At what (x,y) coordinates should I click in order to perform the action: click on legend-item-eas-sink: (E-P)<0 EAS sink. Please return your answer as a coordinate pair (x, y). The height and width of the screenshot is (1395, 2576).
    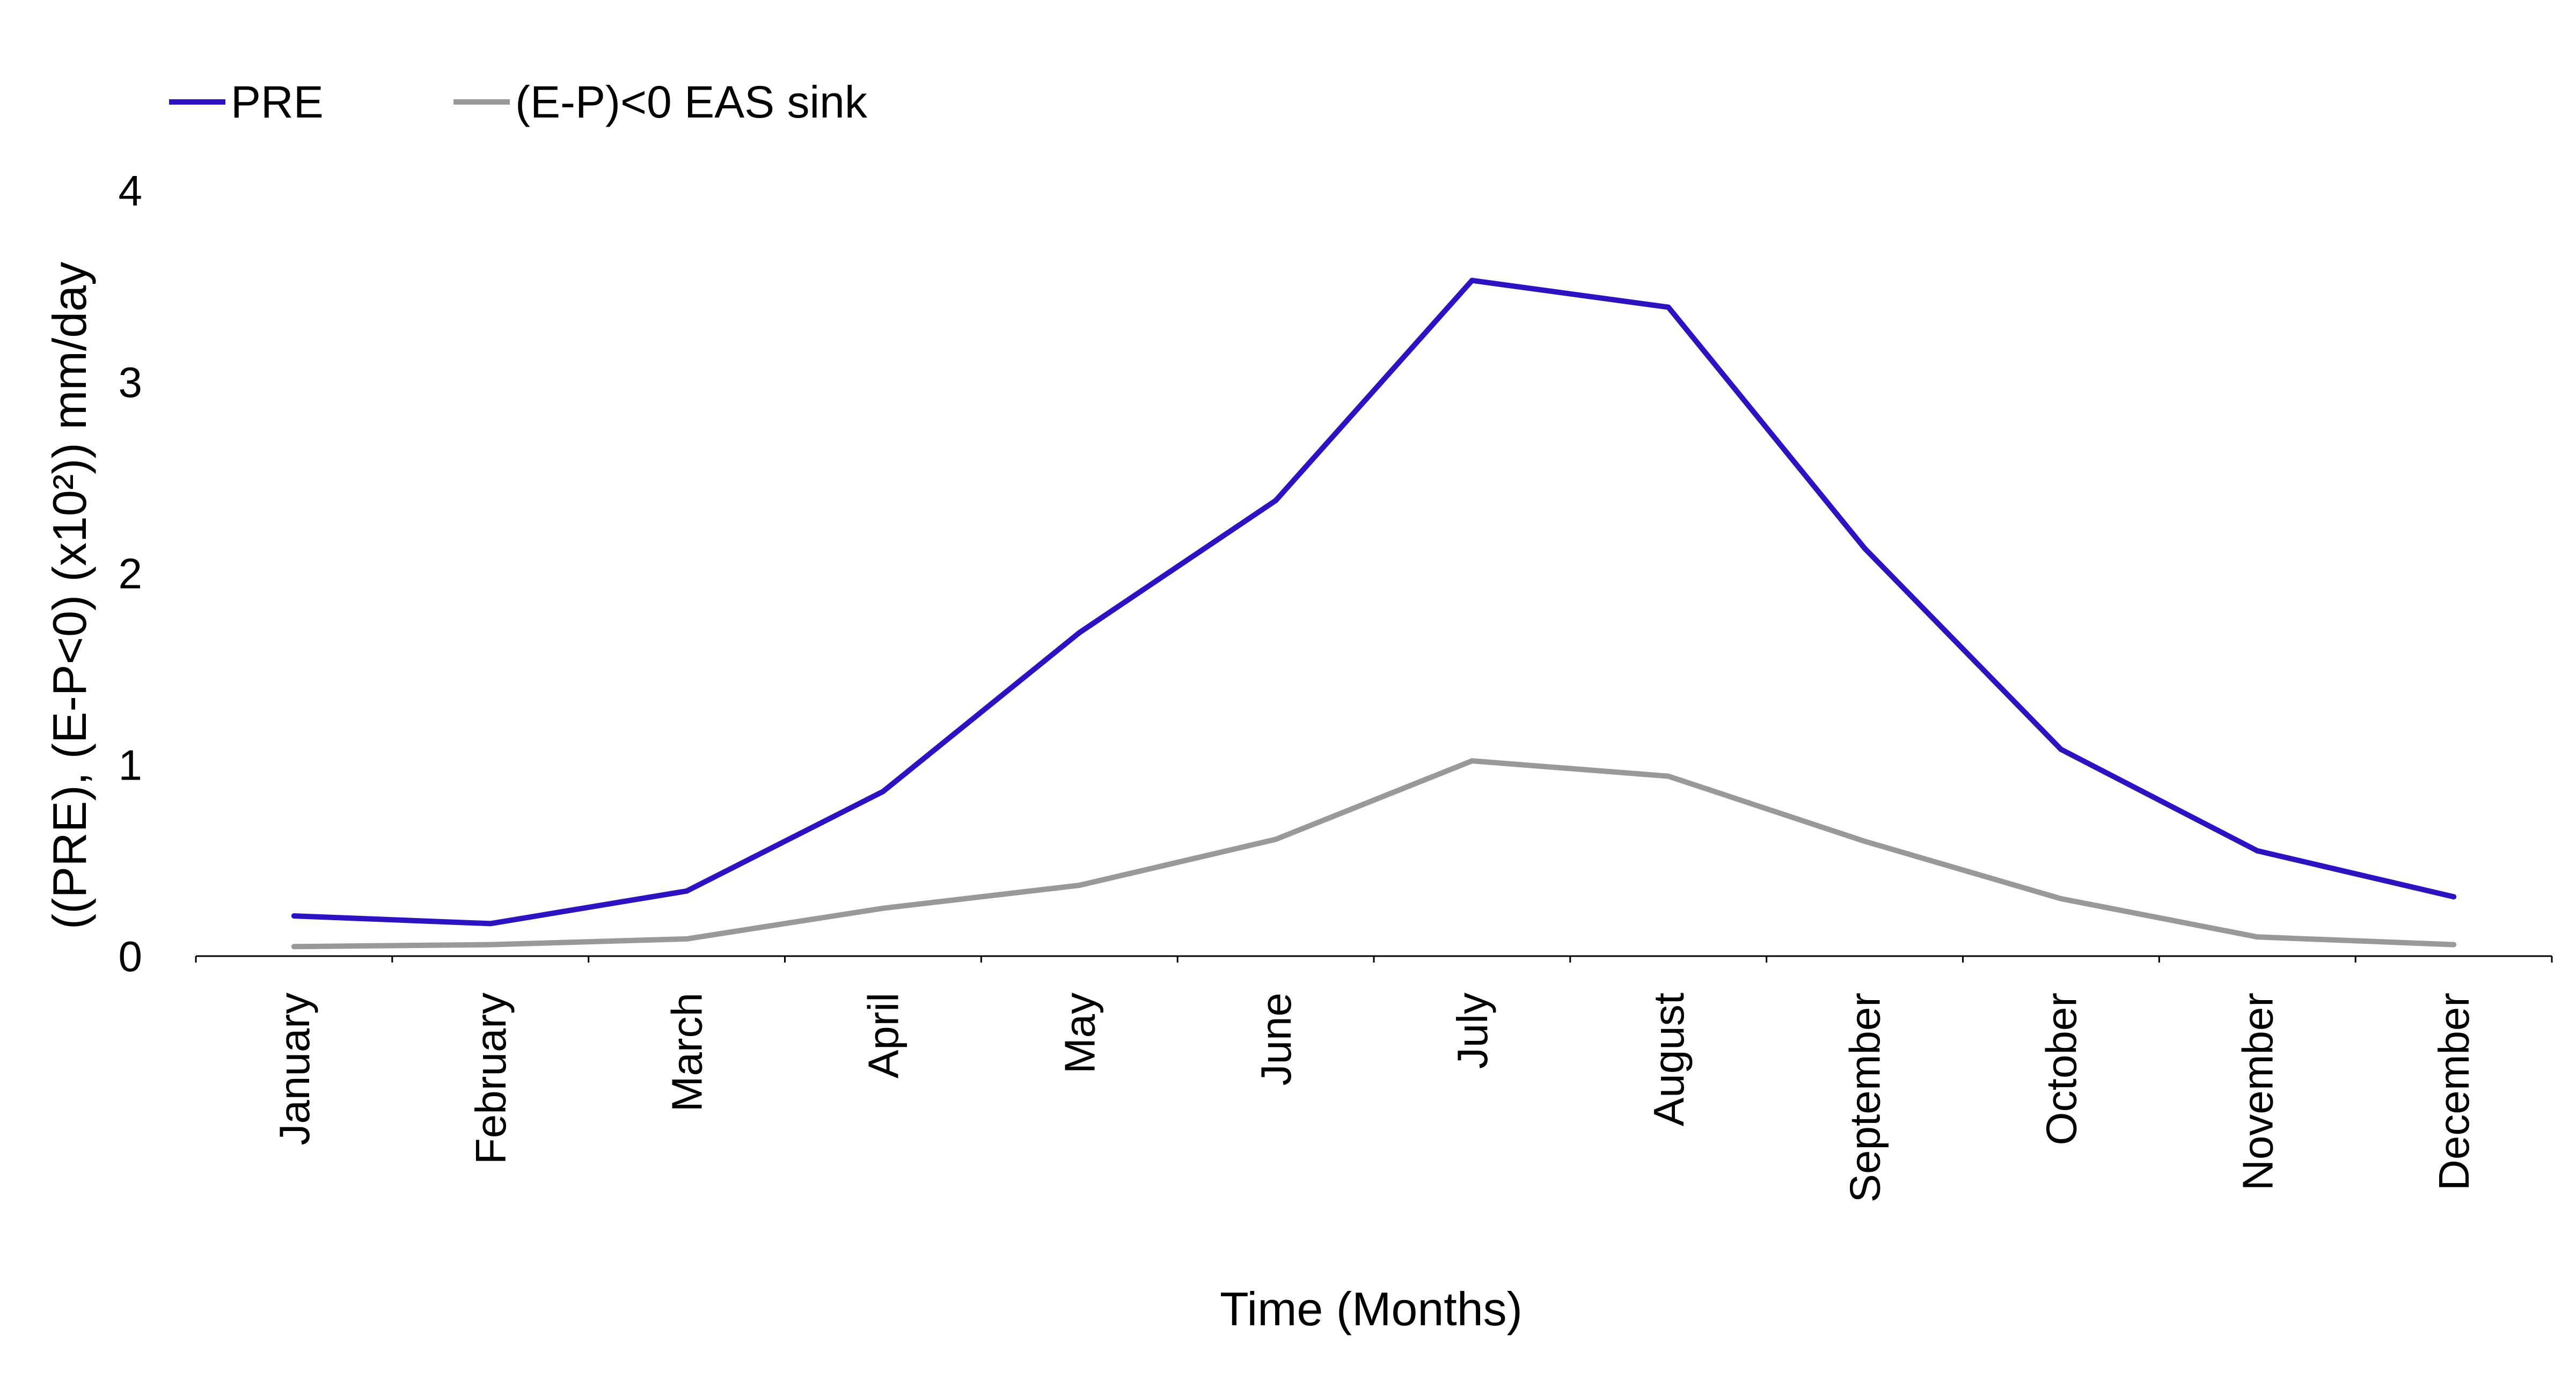
    Looking at the image, I should click on (660, 102).